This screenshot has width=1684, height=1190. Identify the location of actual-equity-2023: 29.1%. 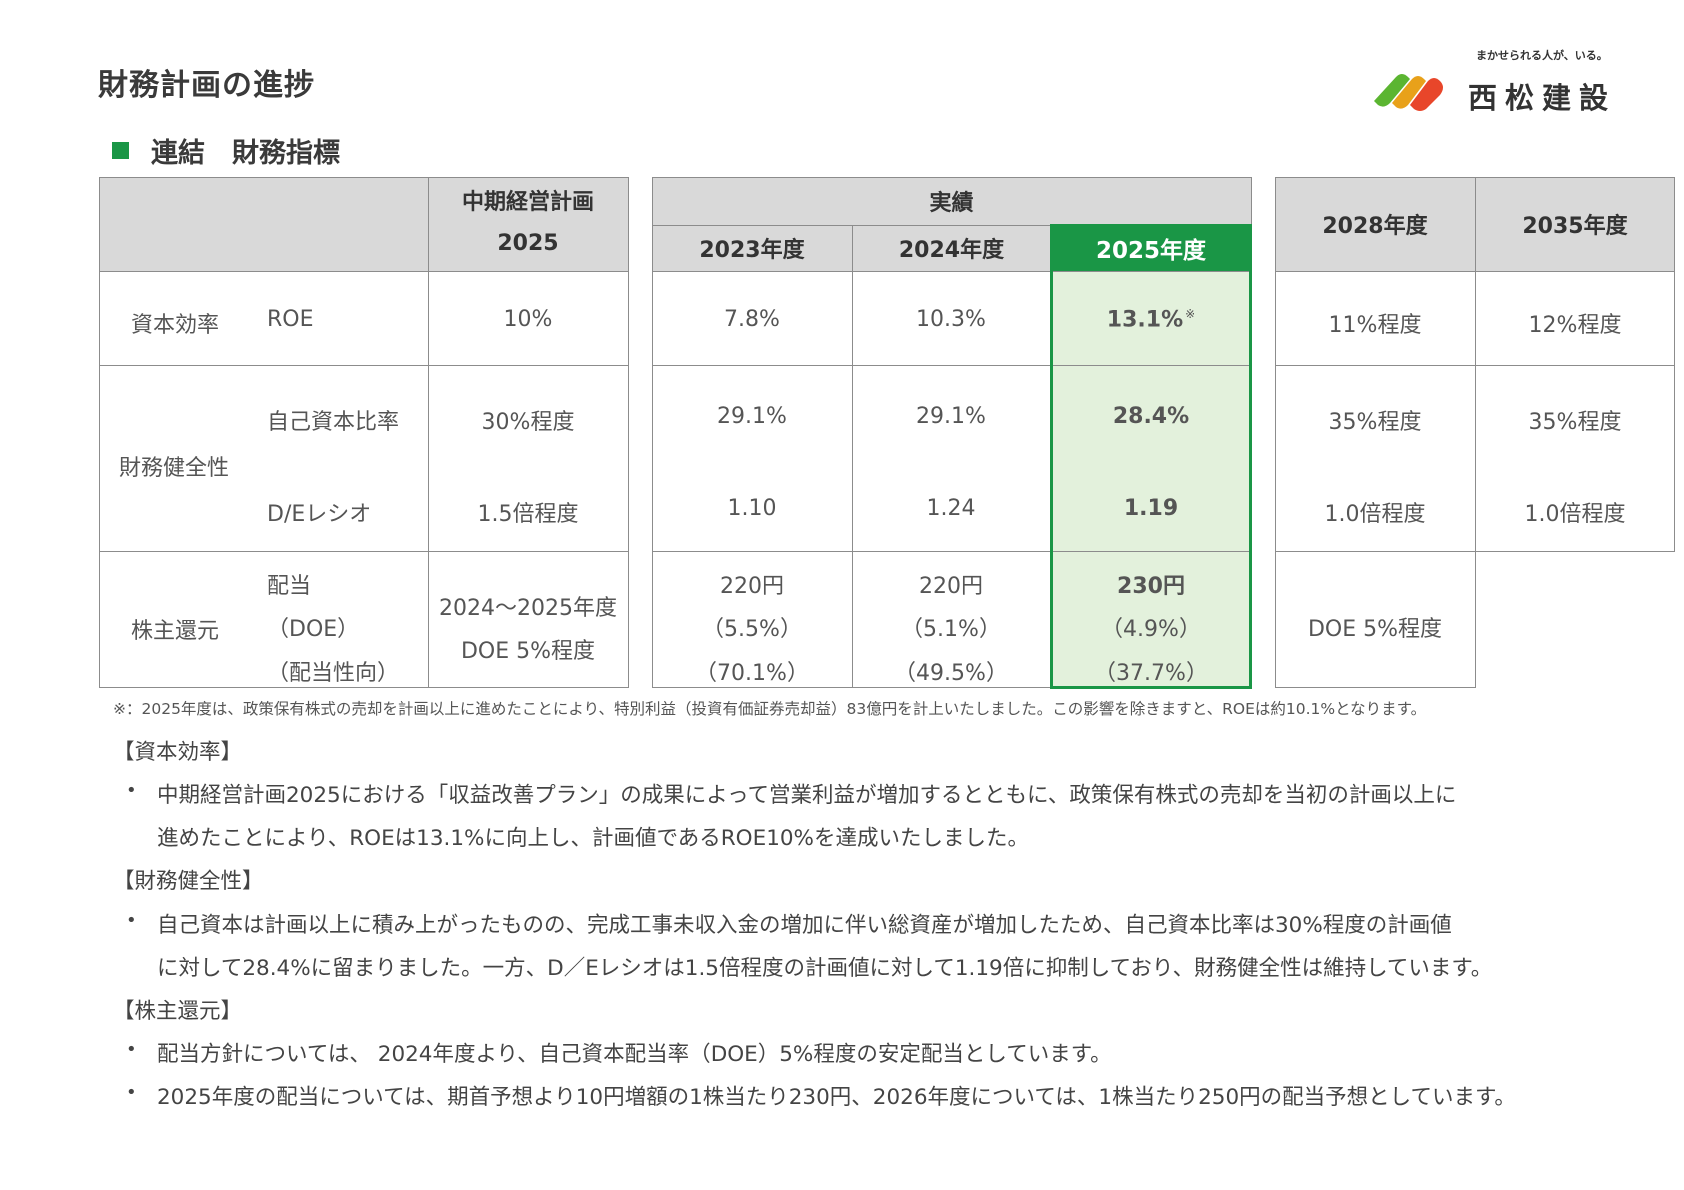
(752, 416).